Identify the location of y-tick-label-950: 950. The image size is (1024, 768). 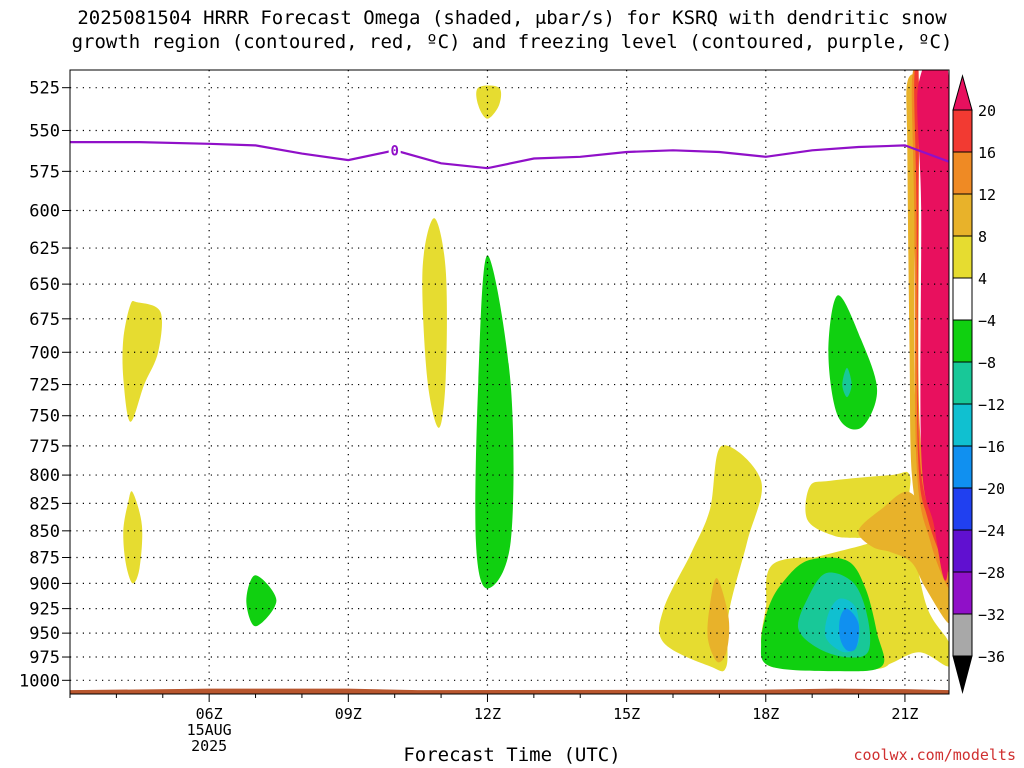
(44, 634).